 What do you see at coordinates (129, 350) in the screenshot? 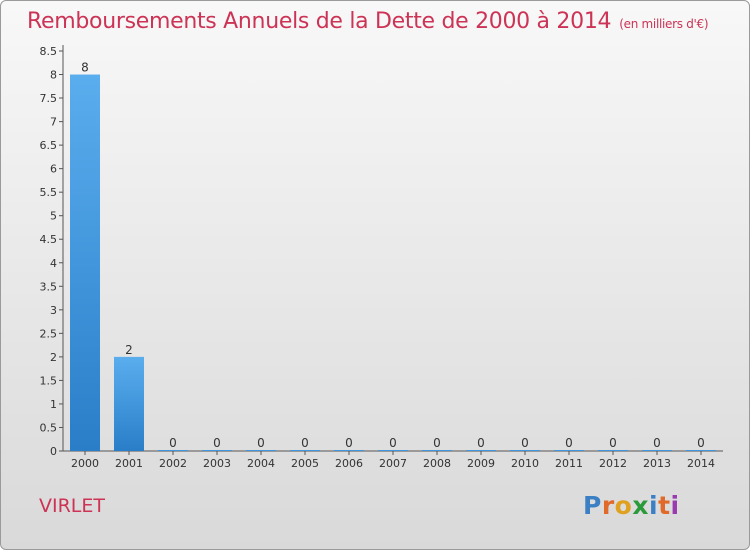
I see `bar-value-label: 2` at bounding box center [129, 350].